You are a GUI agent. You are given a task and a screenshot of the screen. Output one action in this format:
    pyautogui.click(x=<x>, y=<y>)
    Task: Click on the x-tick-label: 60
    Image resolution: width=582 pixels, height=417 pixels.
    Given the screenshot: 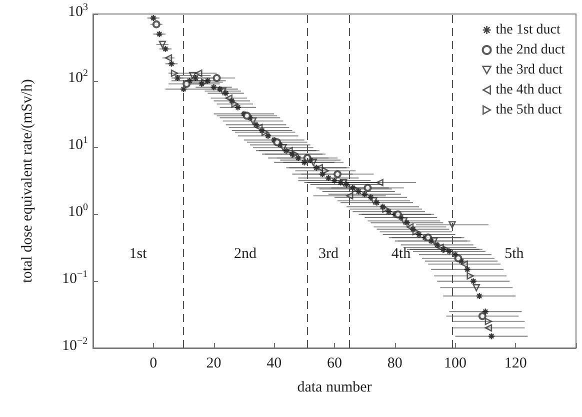 What is the action you would take?
    pyautogui.click(x=334, y=364)
    